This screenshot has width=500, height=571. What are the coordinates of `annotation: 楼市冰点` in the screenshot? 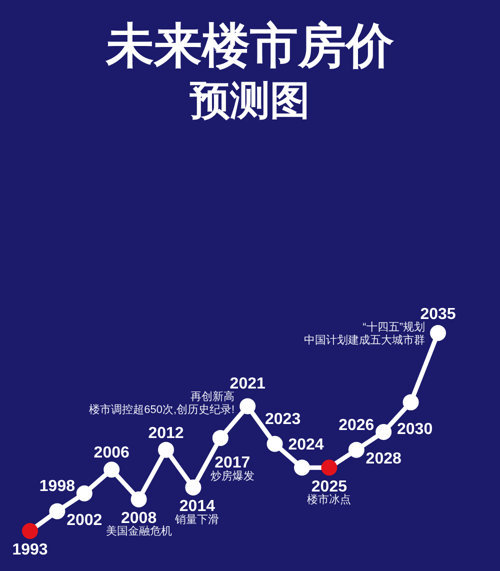 It's located at (329, 500).